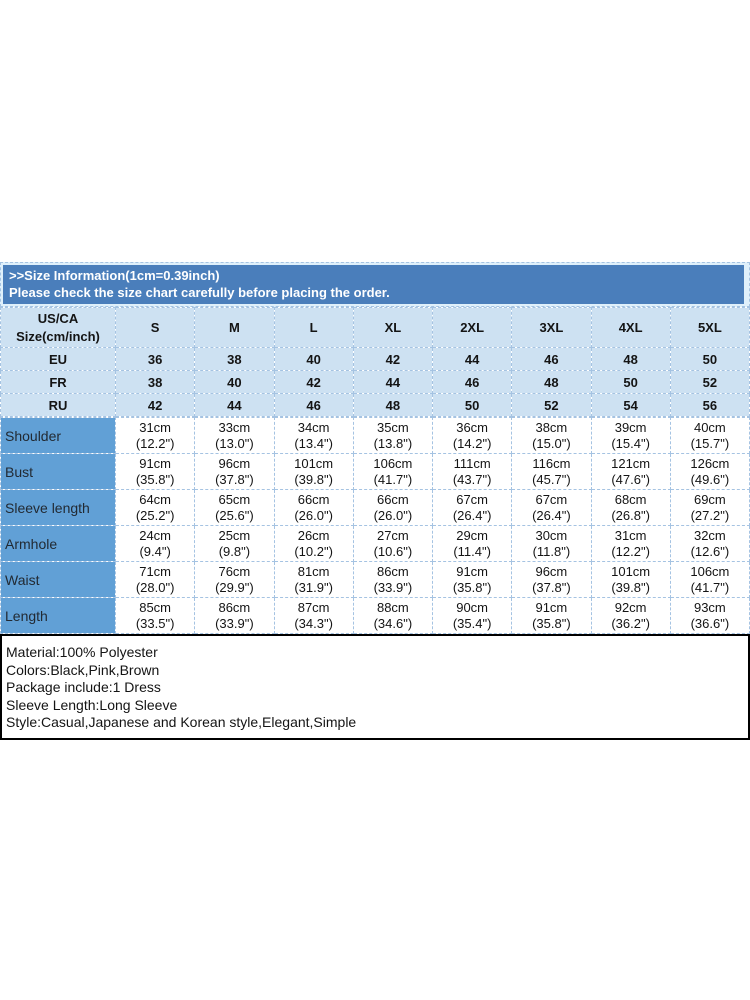  What do you see at coordinates (631, 463) in the screenshot?
I see `measurement-cm: 121cm` at bounding box center [631, 463].